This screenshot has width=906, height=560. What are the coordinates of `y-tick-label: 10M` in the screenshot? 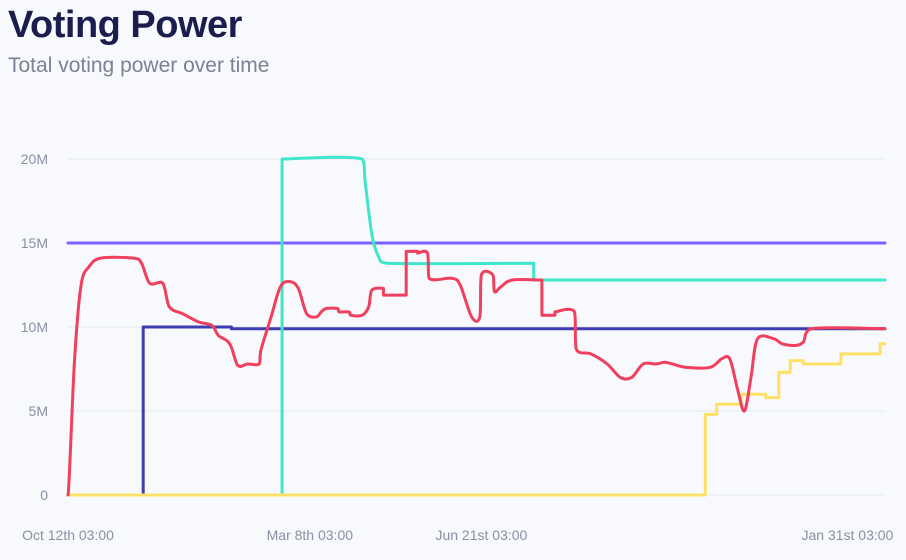 It's located at (34, 327).